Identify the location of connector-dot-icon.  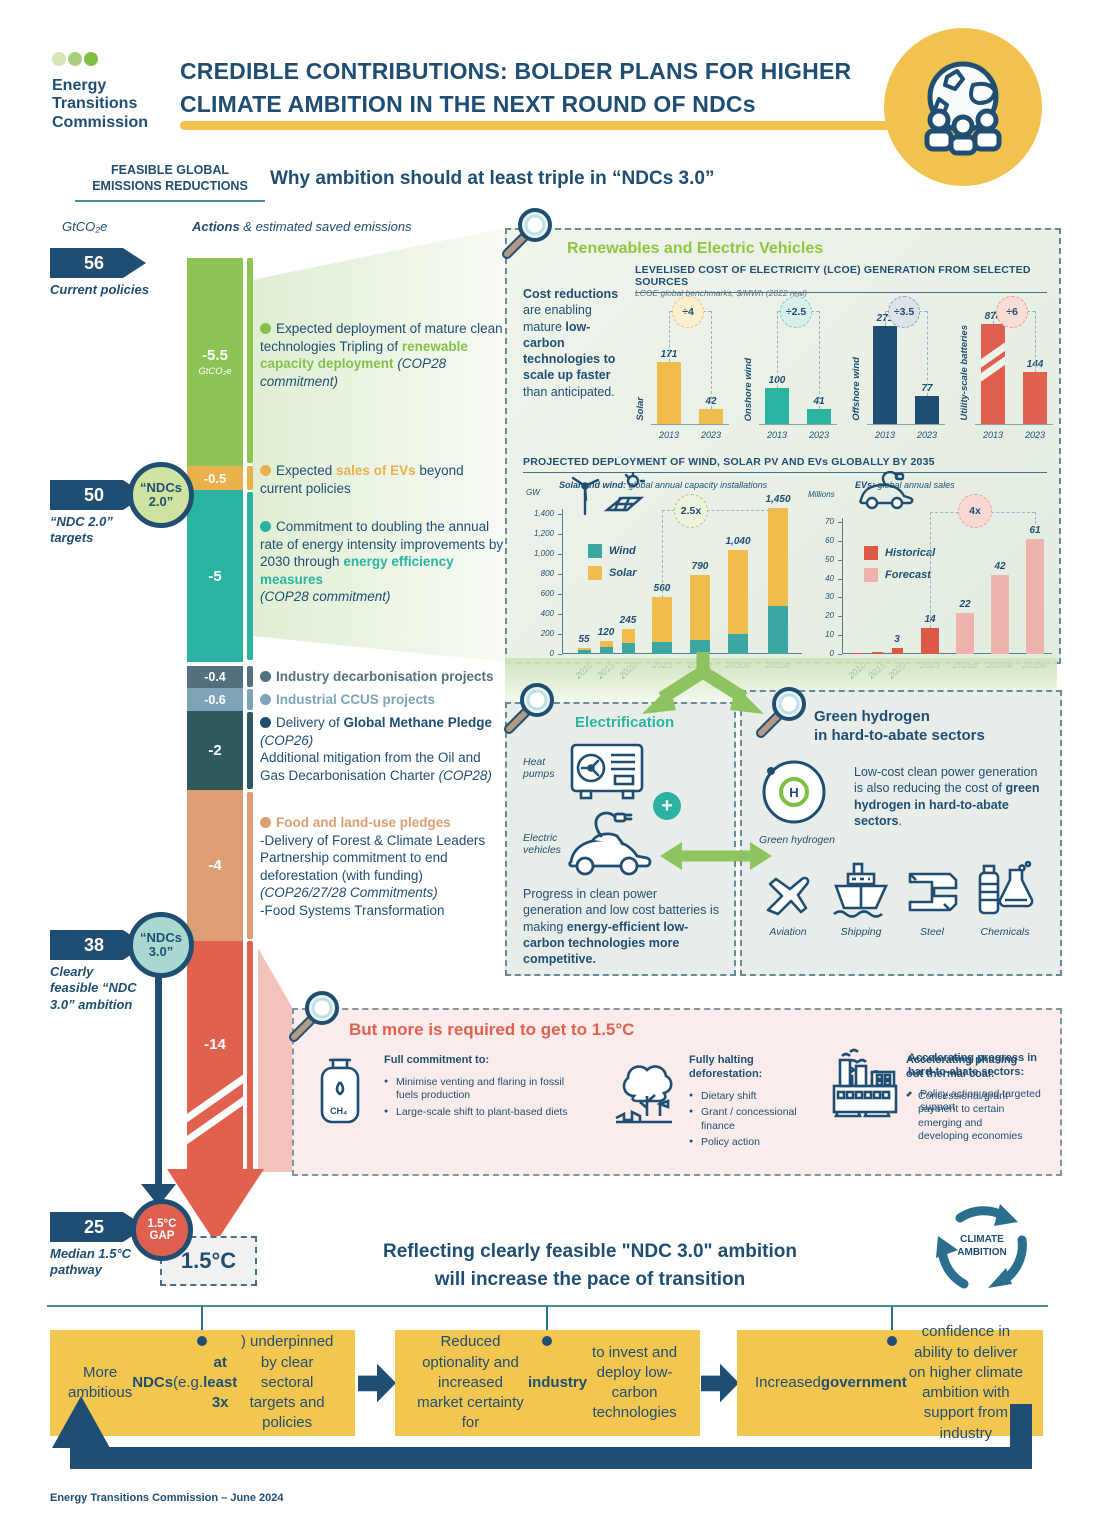
(892, 1341).